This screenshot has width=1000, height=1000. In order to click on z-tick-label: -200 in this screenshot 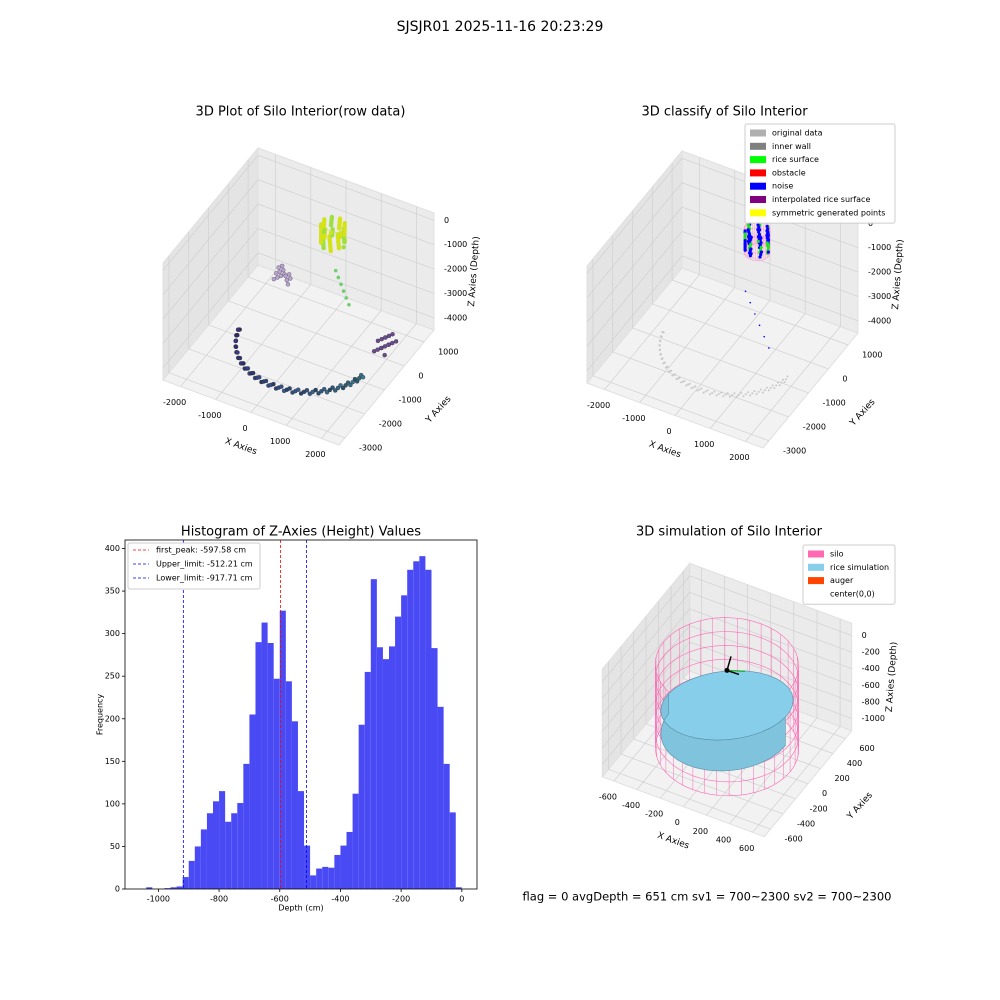, I will do `click(871, 652)`.